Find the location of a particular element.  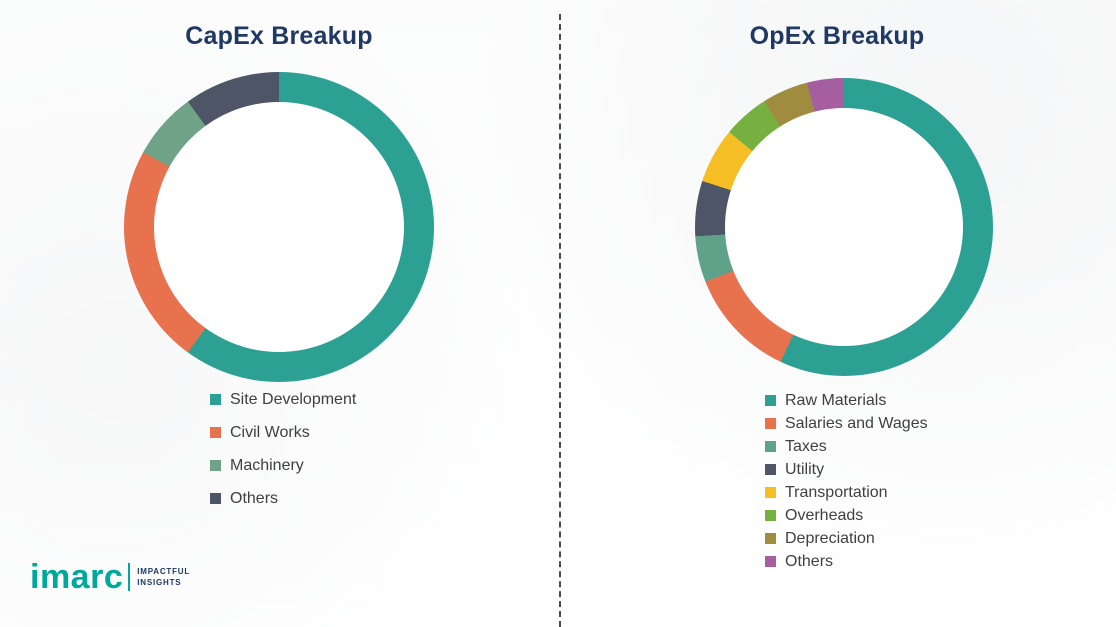

legend-item: Salaries and Wages is located at coordinates (846, 423).